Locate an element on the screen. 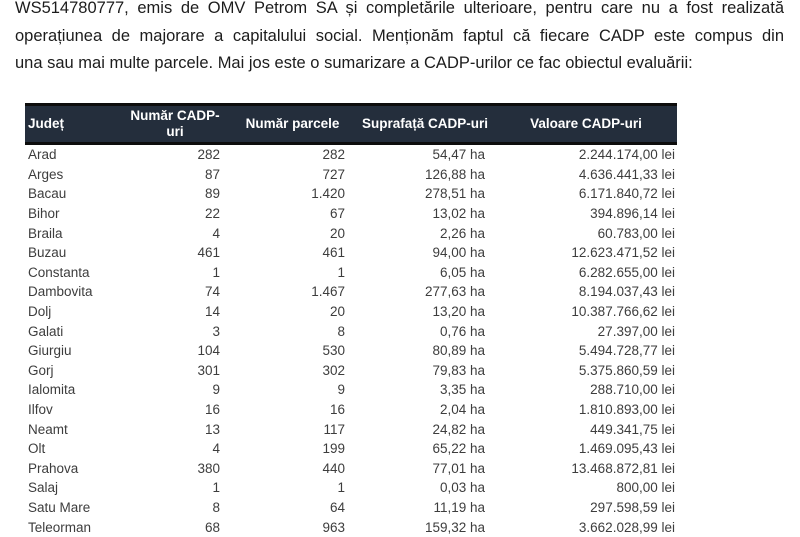 This screenshot has width=800, height=537. cell-numar-cadp-uri: 282 is located at coordinates (208, 155).